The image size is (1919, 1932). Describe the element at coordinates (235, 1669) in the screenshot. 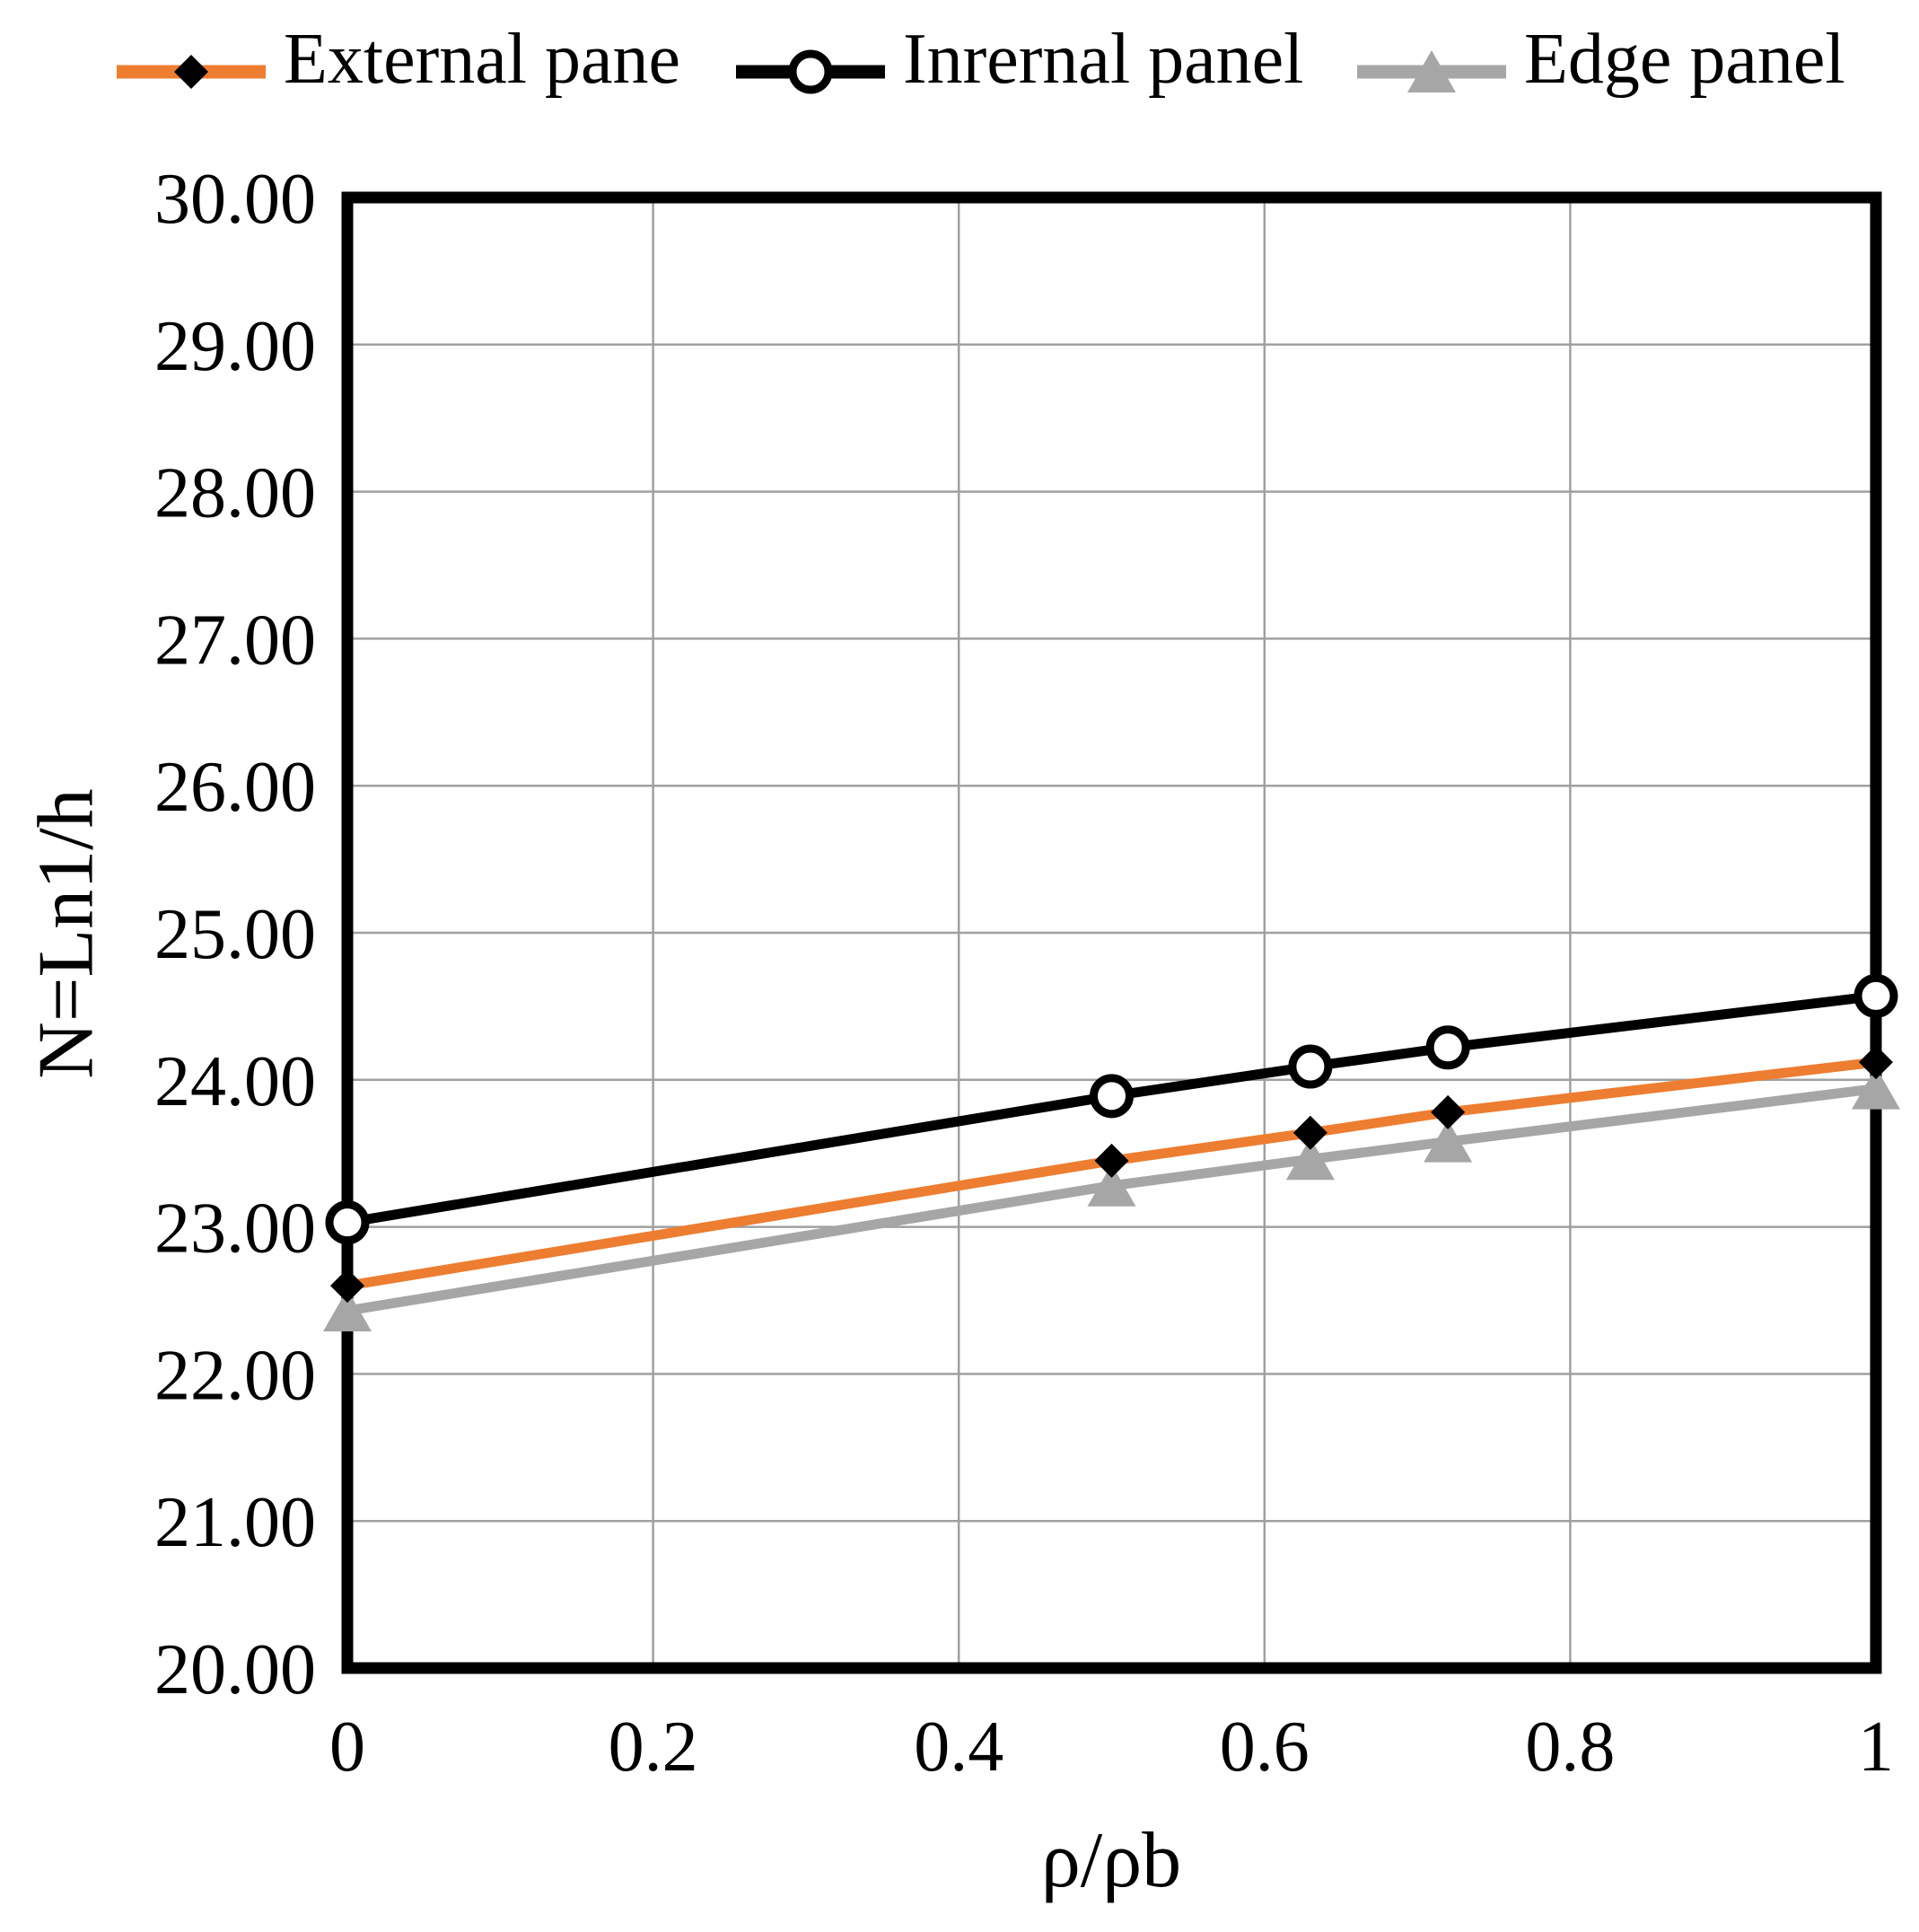

I see `y-tick-label: 20.00` at that location.